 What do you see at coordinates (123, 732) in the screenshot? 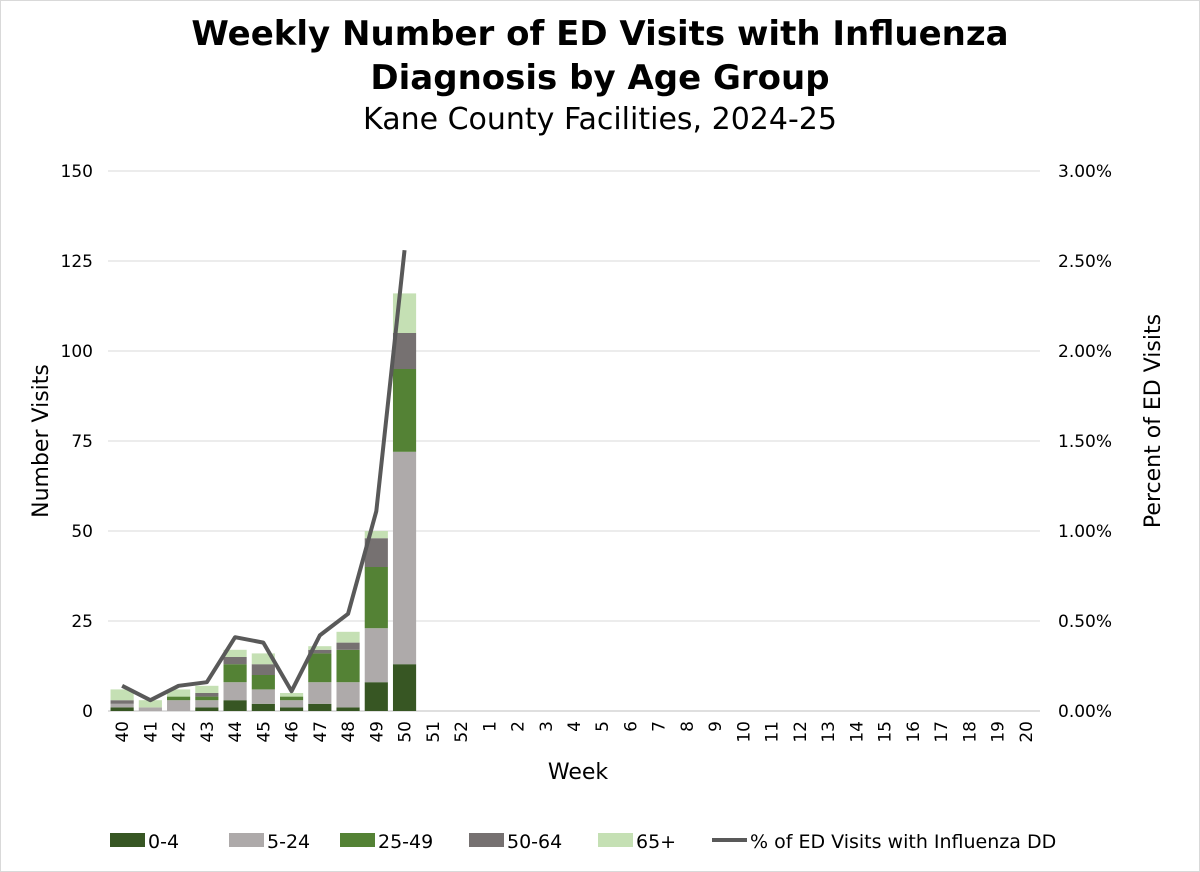
I see `x-tick-label: 40` at bounding box center [123, 732].